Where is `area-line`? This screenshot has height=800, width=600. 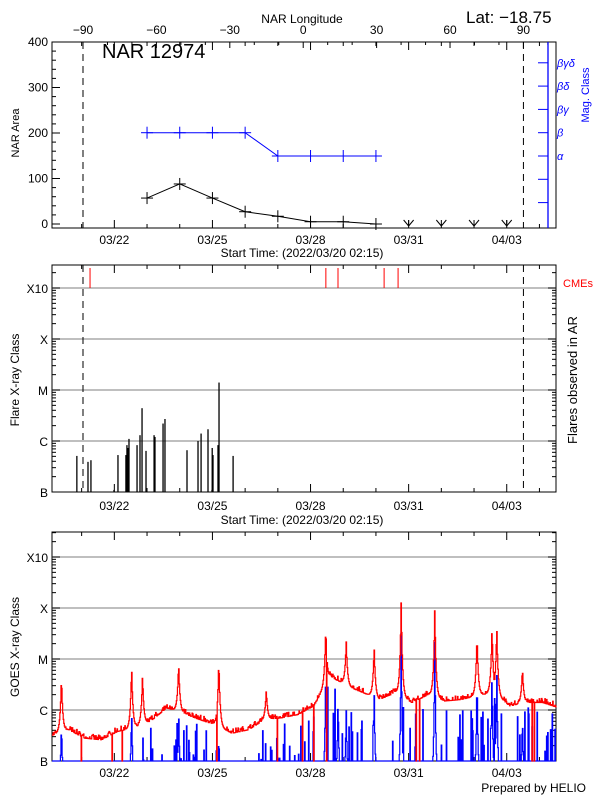 area-line is located at coordinates (261, 204).